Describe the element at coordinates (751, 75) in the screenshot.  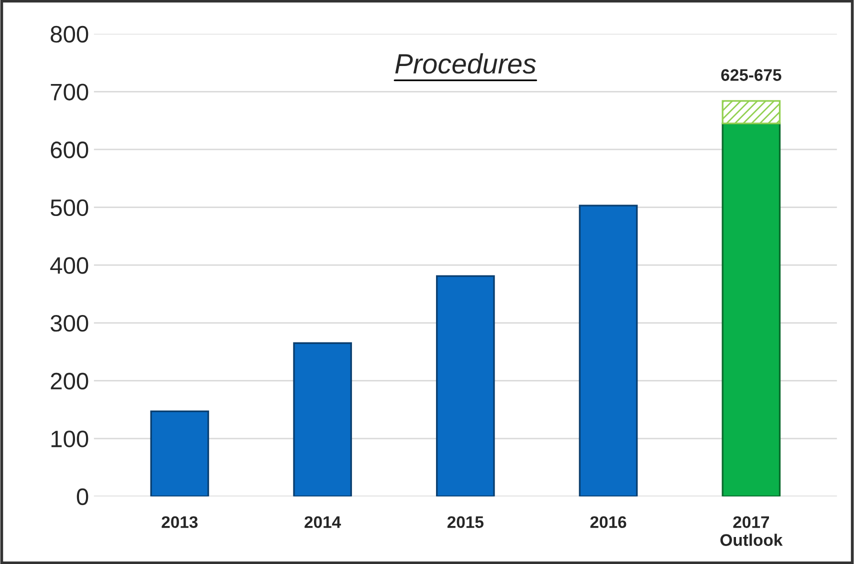
I see `annotation: 625-675` at that location.